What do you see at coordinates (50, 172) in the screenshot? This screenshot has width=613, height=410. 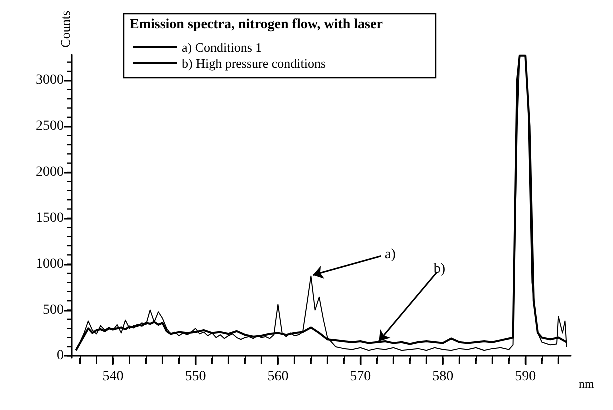 I see `y-tick-label: 2000` at bounding box center [50, 172].